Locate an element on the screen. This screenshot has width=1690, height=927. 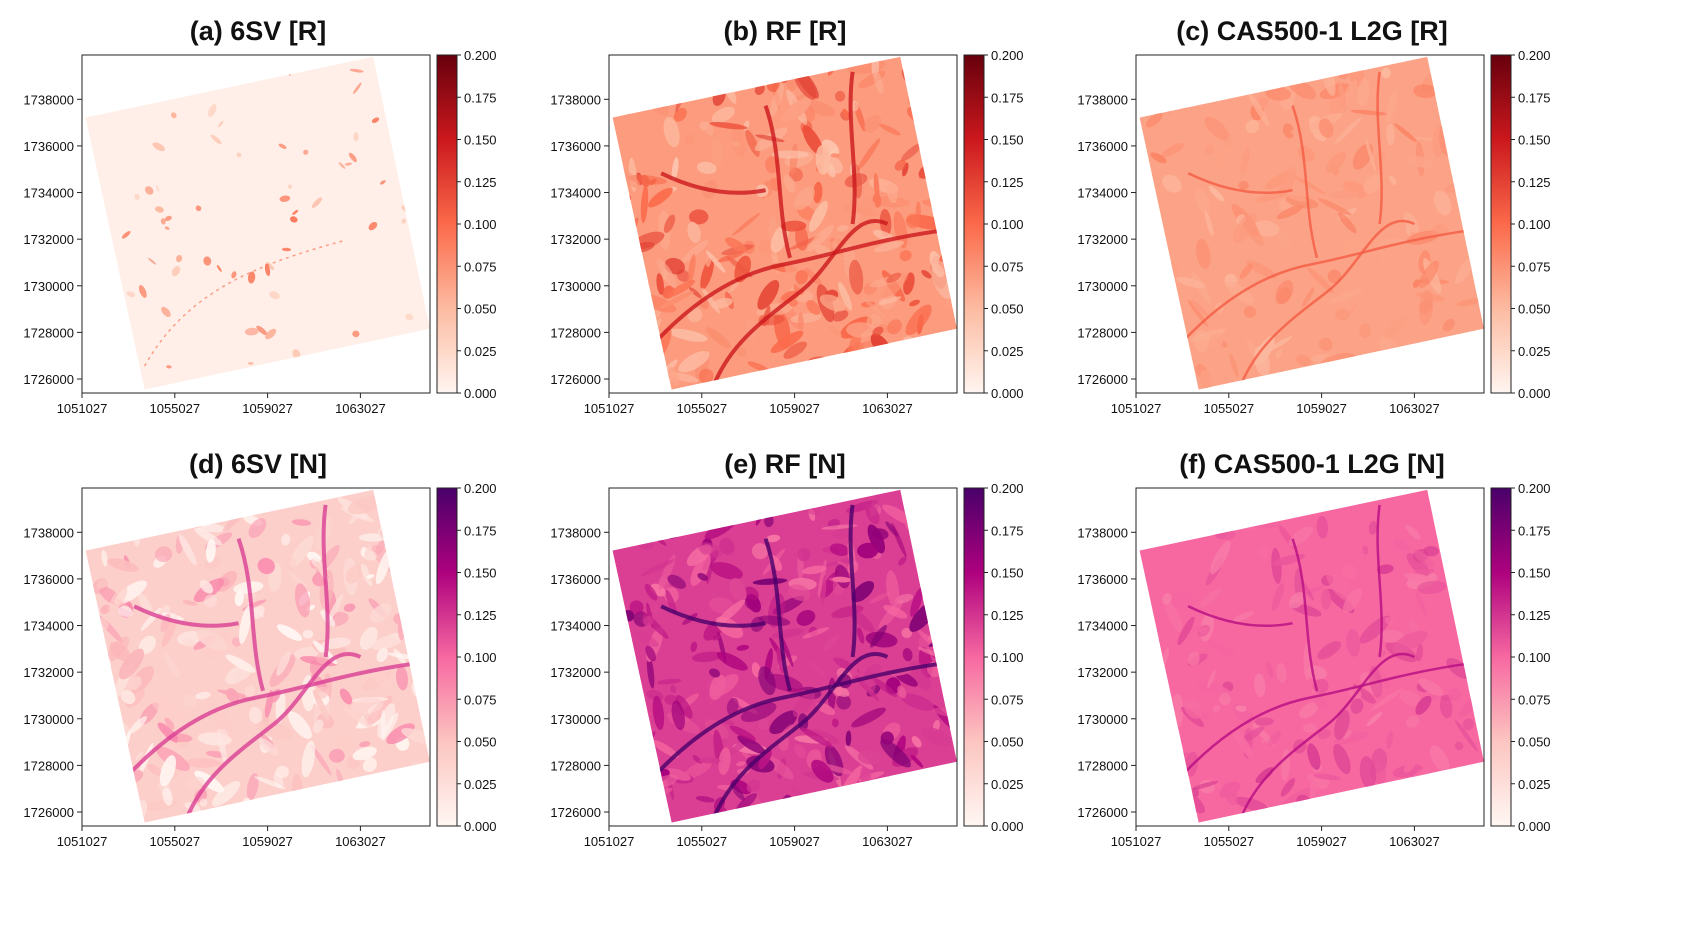
plot-frame is located at coordinates (783, 657).